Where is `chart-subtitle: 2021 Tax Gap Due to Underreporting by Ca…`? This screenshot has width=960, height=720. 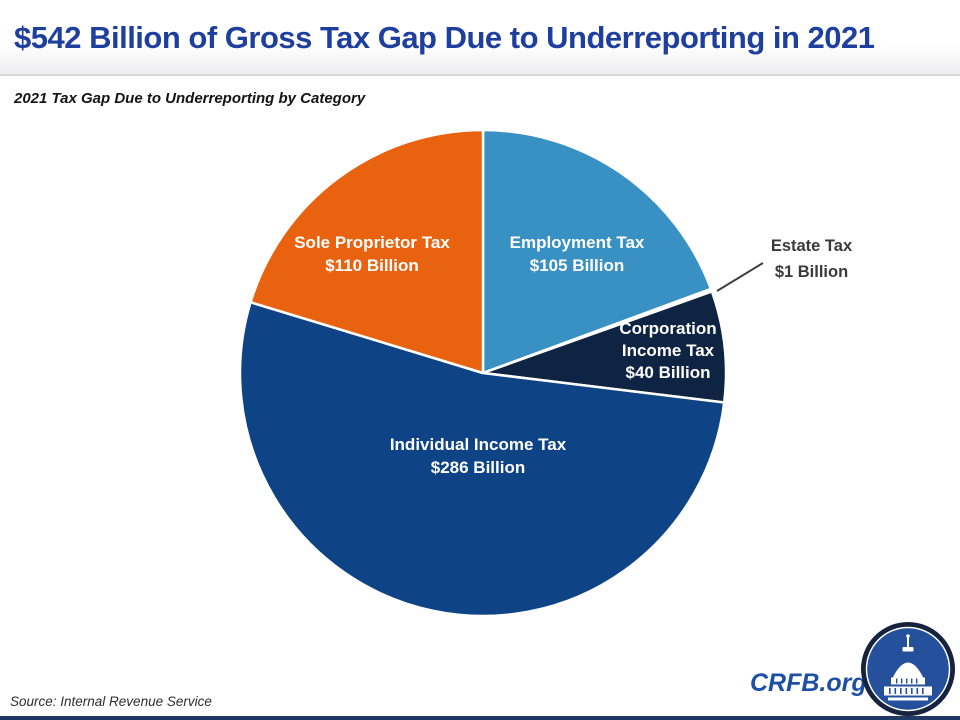
chart-subtitle: 2021 Tax Gap Due to Underreporting by Ca… is located at coordinates (190, 98).